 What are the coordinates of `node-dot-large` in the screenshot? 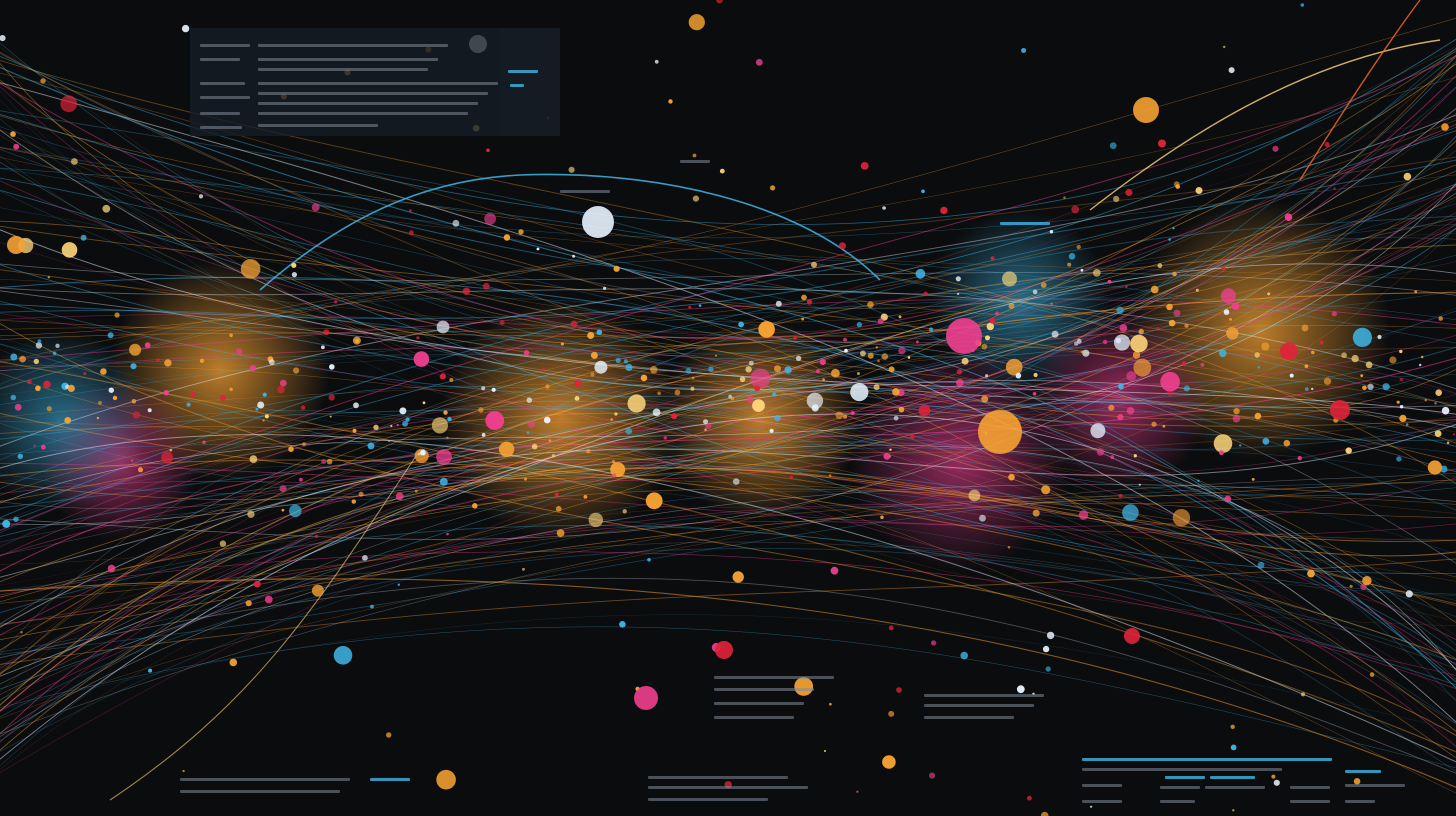 It's located at (1146, 110).